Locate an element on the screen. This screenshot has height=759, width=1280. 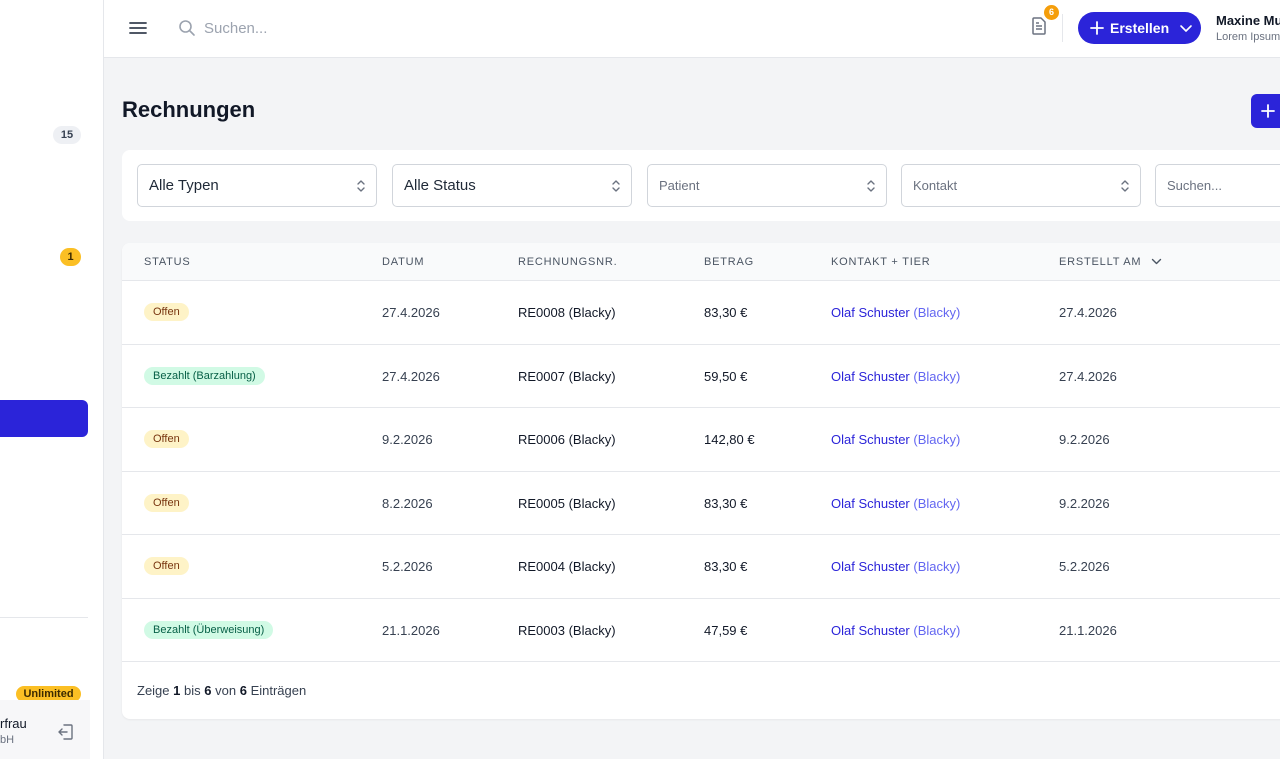
table-search-input is located at coordinates (1217, 185).